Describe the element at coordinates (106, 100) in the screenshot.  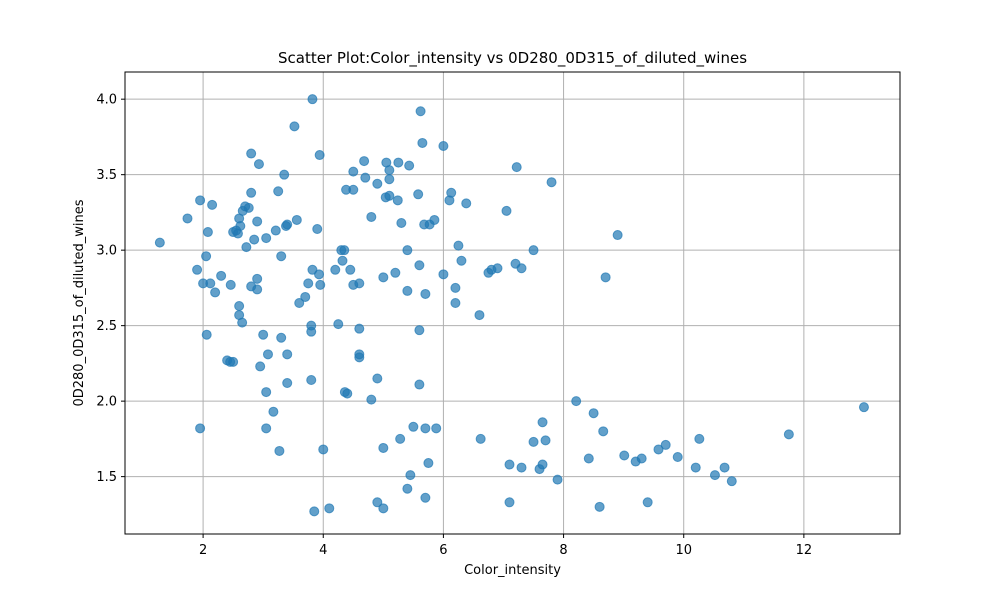
I see `y-tick-label: 4.0` at that location.